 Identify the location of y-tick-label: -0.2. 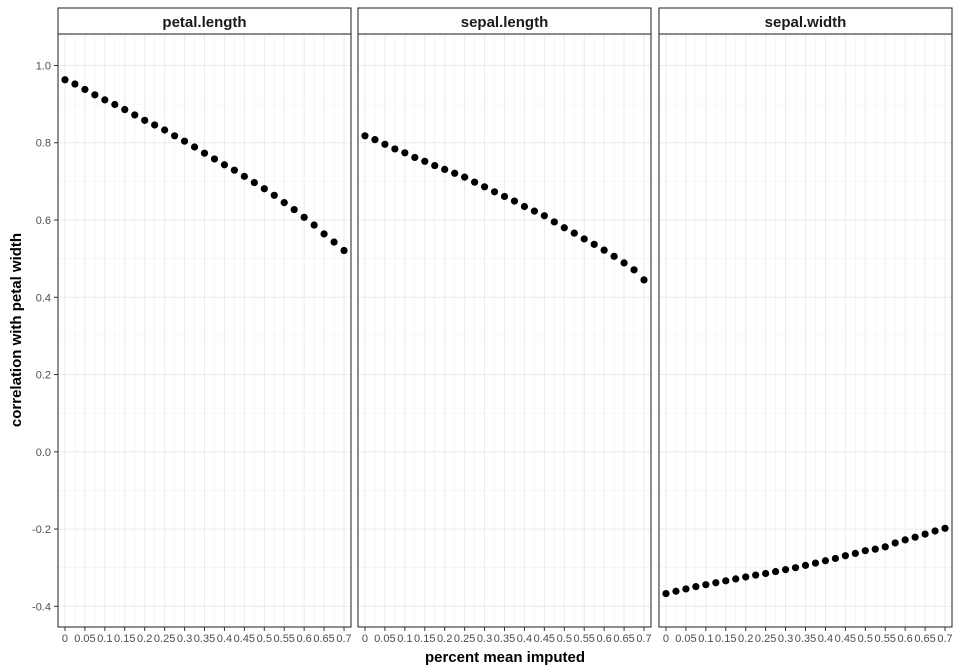
(41, 530).